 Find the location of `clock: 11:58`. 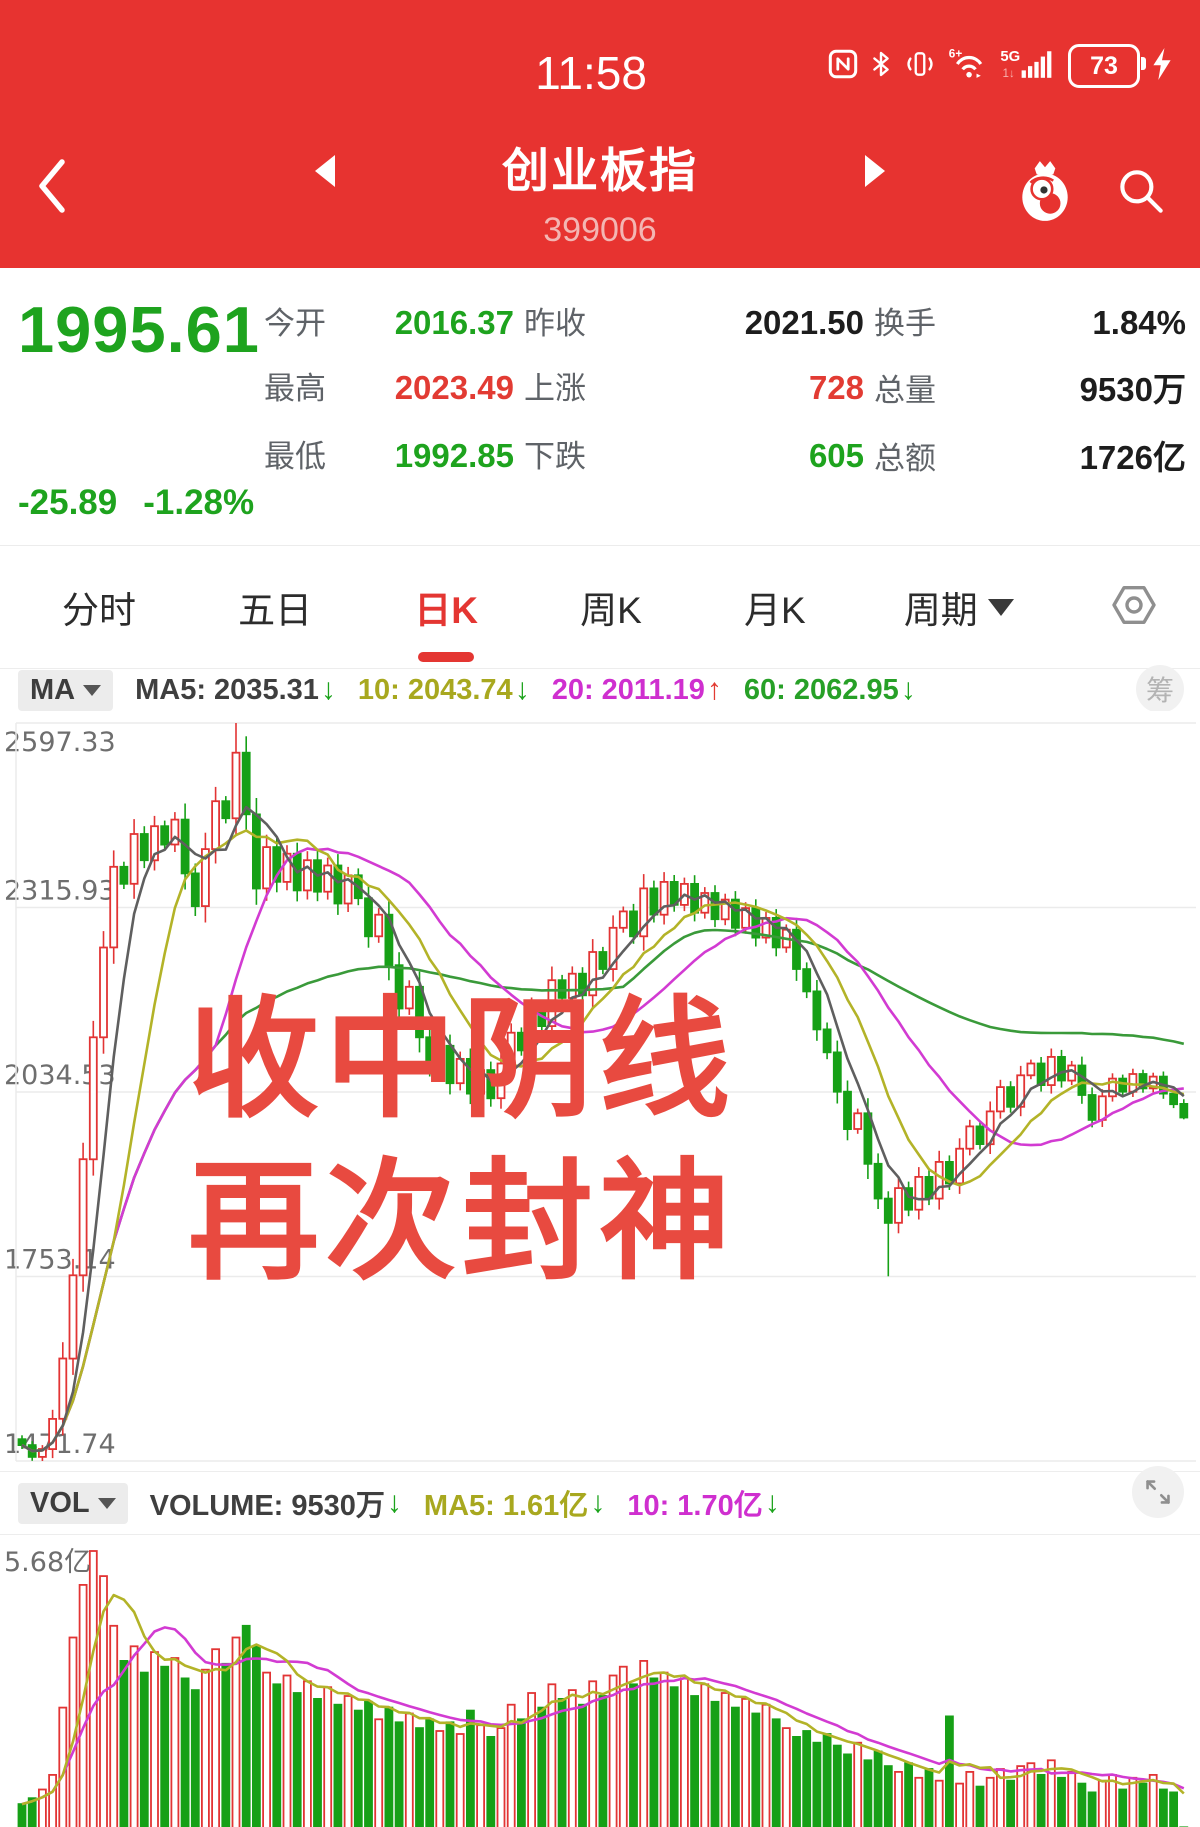

clock: 11:58 is located at coordinates (591, 73).